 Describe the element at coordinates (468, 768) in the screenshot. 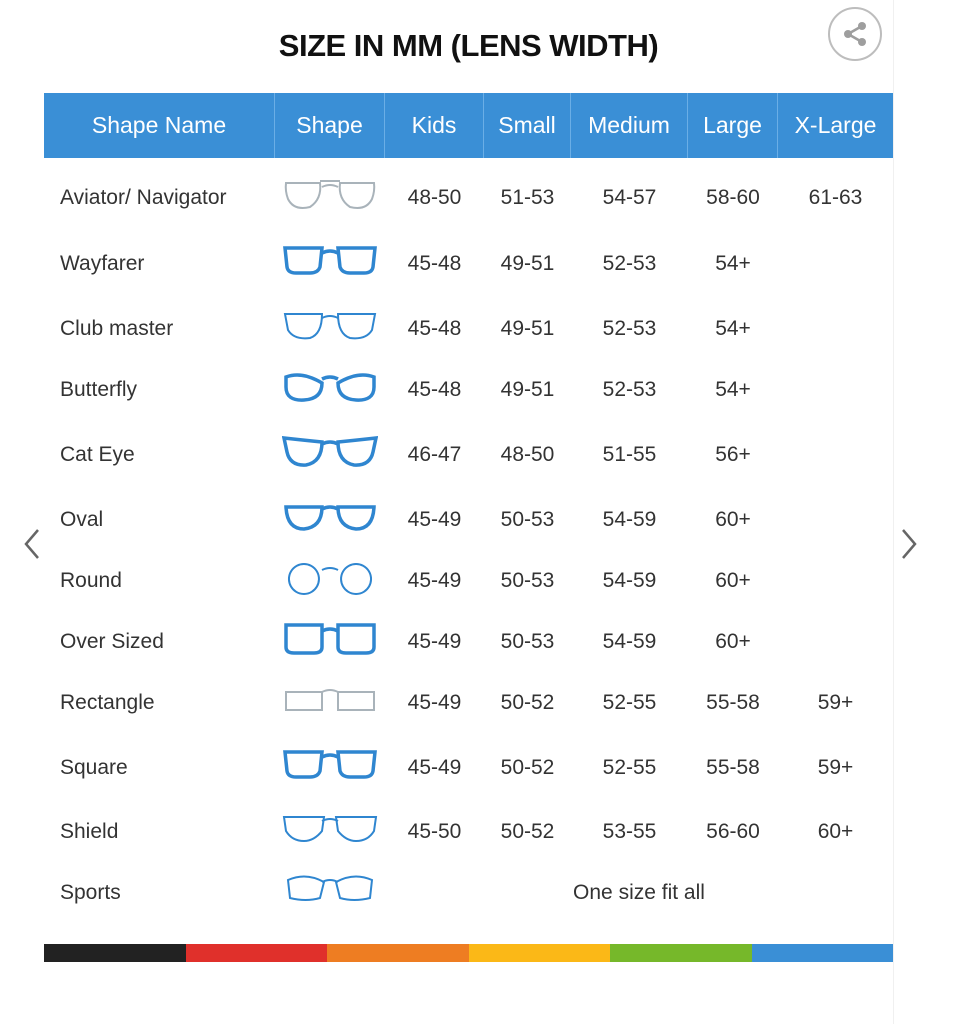

I see `table-row: Square 45-49 50-52 52-55 55-58 59+` at that location.